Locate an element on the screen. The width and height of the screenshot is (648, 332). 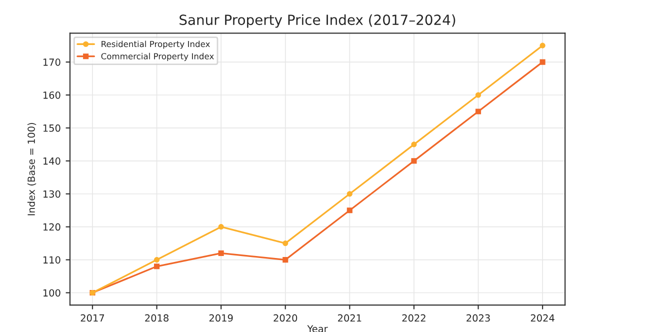
y-tick-label: 140 is located at coordinates (51, 161).